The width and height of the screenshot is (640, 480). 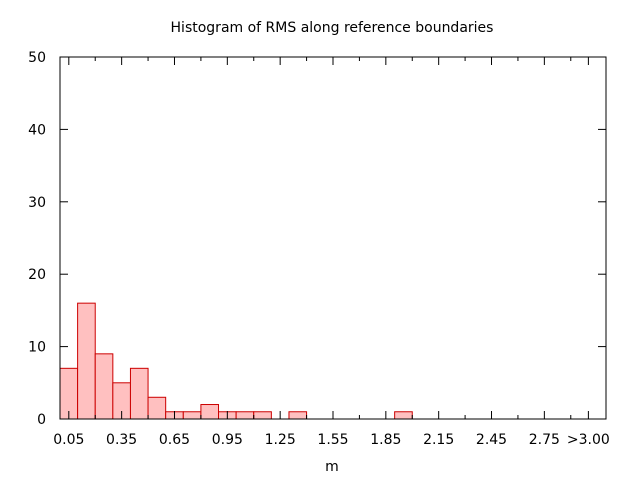 What do you see at coordinates (491, 440) in the screenshot?
I see `x-tick-label: 2.45` at bounding box center [491, 440].